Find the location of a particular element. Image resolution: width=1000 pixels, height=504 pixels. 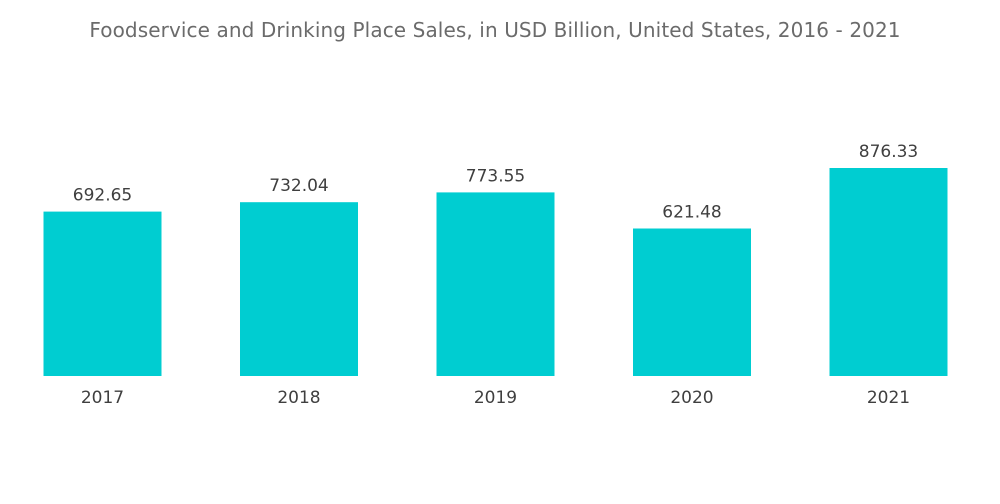

value-label-2018: 732.04 is located at coordinates (298, 186).